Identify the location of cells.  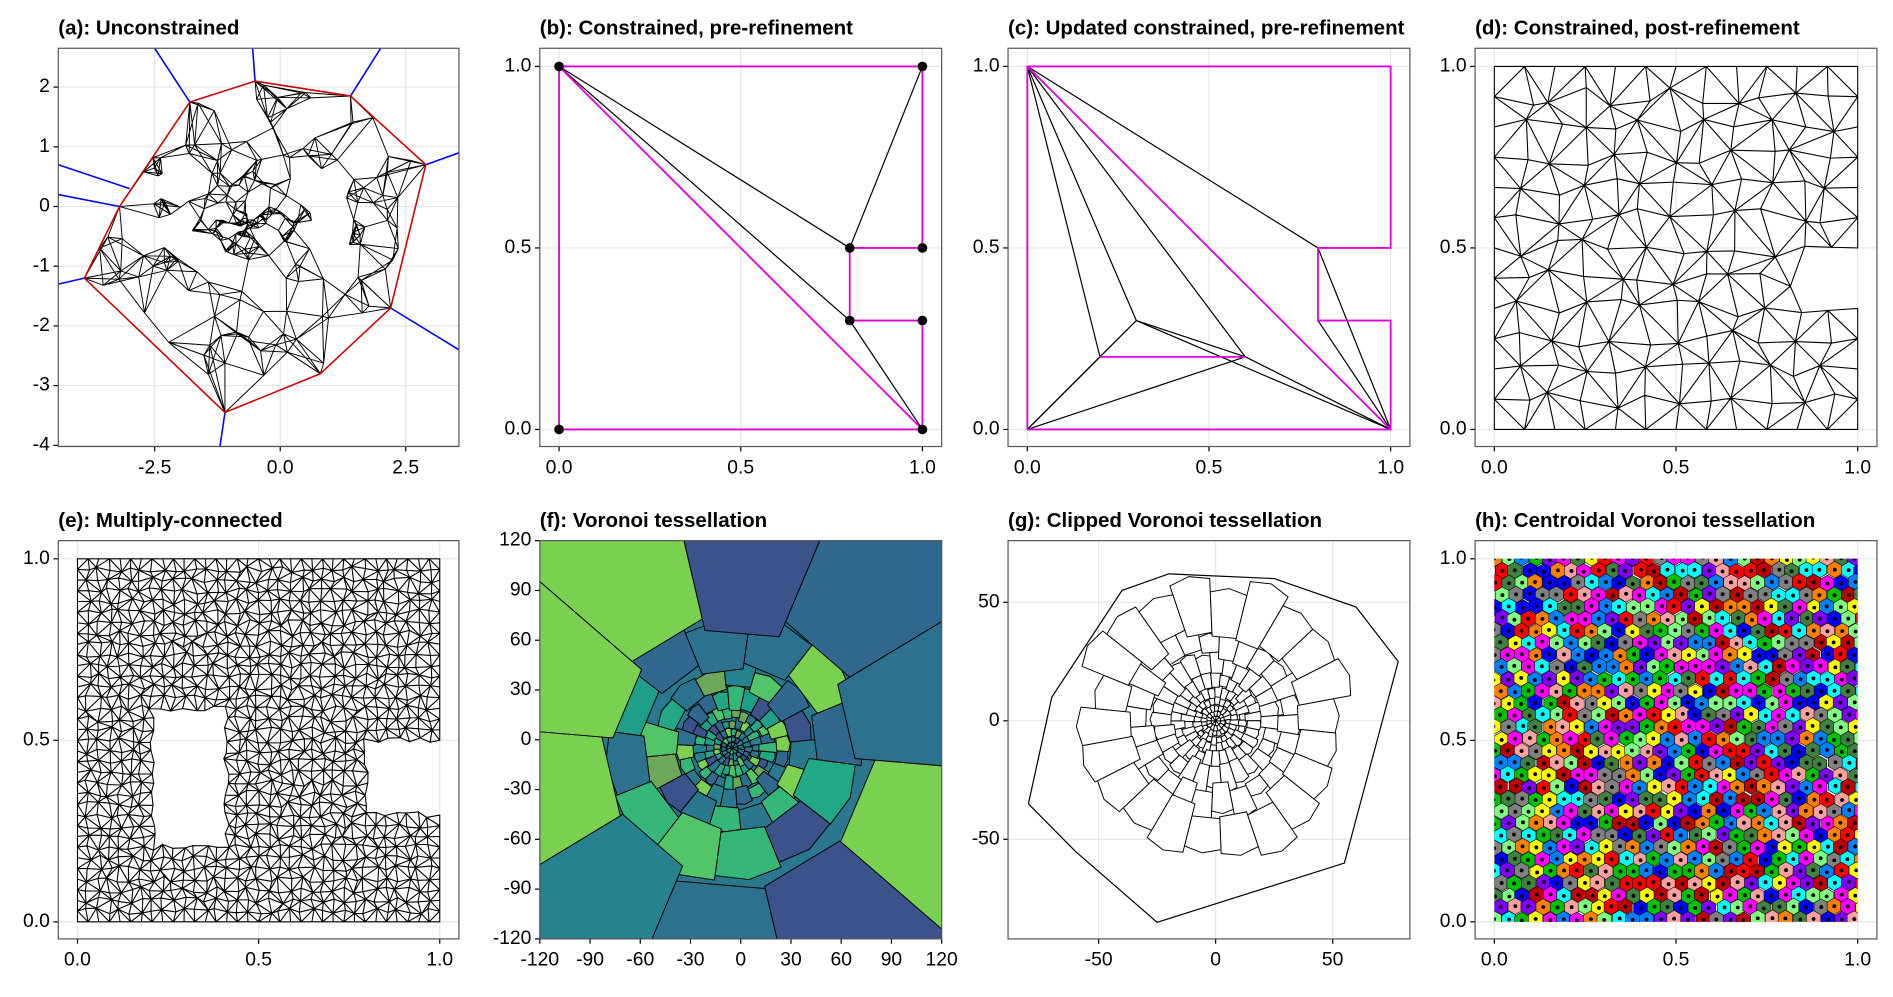
(1213, 716).